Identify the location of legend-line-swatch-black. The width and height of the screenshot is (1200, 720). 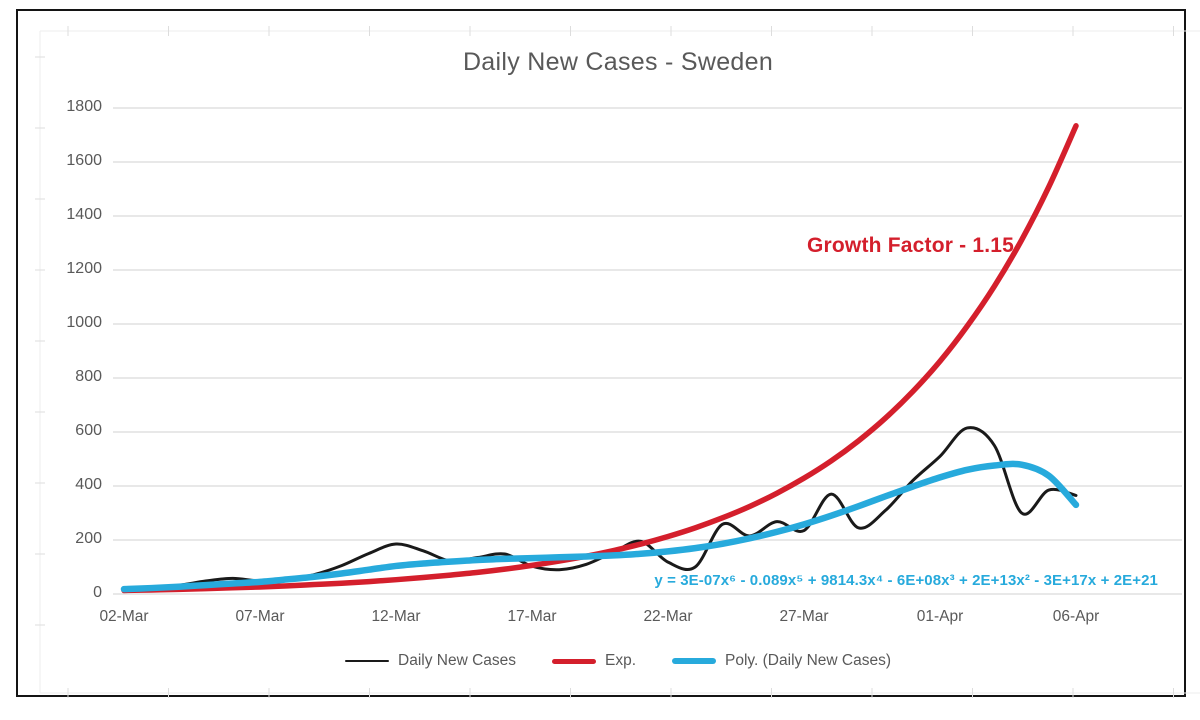
(367, 661).